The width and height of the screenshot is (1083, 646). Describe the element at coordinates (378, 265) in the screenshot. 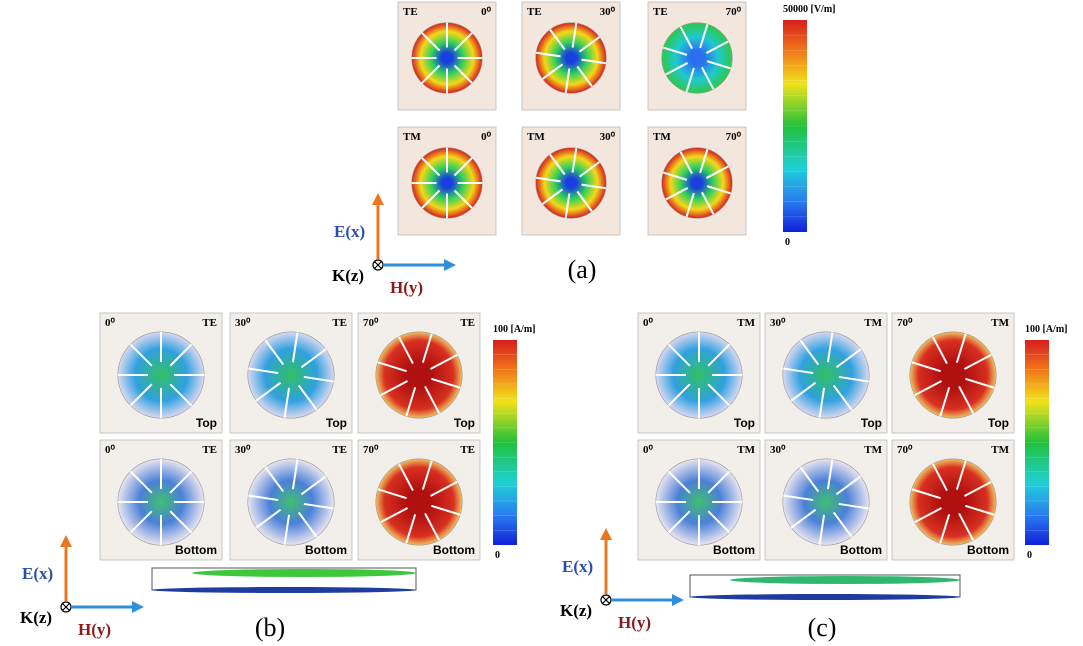

I see `k-cross` at that location.